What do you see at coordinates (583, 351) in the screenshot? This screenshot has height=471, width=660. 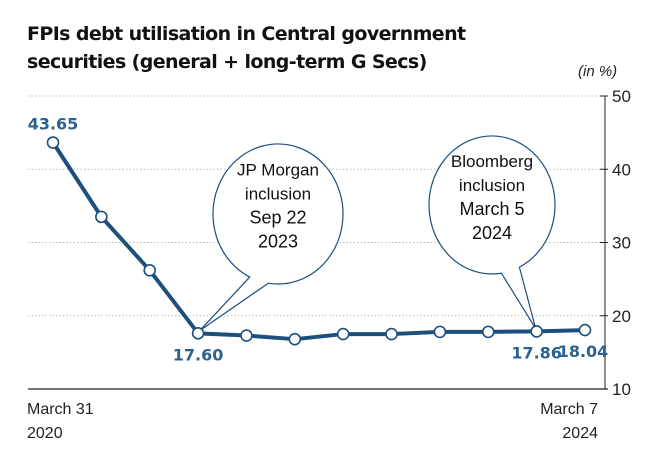 I see `data-label: 18.04` at bounding box center [583, 351].